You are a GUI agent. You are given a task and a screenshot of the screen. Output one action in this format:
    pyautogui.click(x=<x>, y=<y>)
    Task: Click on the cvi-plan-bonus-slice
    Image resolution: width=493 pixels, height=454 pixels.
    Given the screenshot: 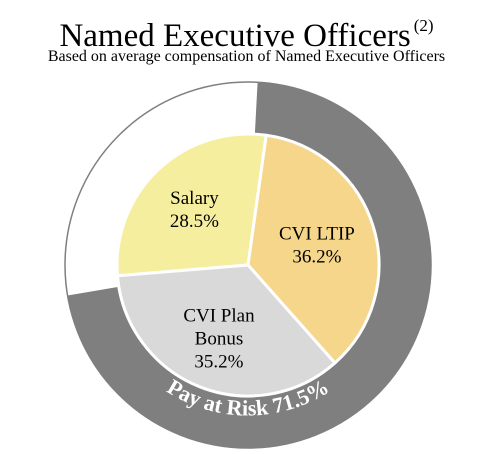 What is the action you would take?
    pyautogui.click(x=226, y=330)
    